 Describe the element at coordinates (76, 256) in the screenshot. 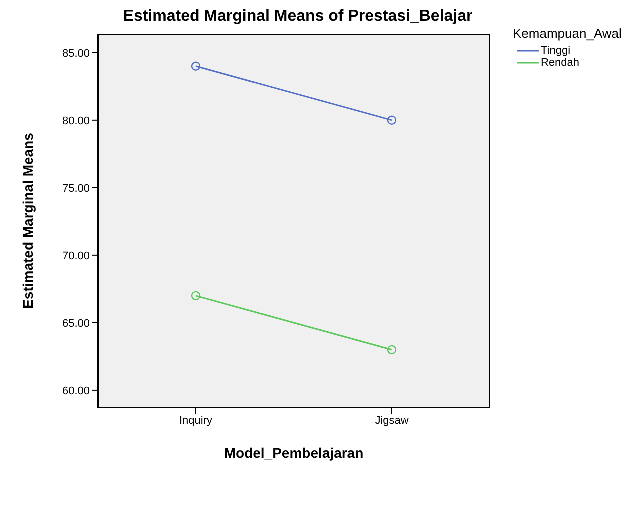

I see `y-tick-label: 70.00` at that location.